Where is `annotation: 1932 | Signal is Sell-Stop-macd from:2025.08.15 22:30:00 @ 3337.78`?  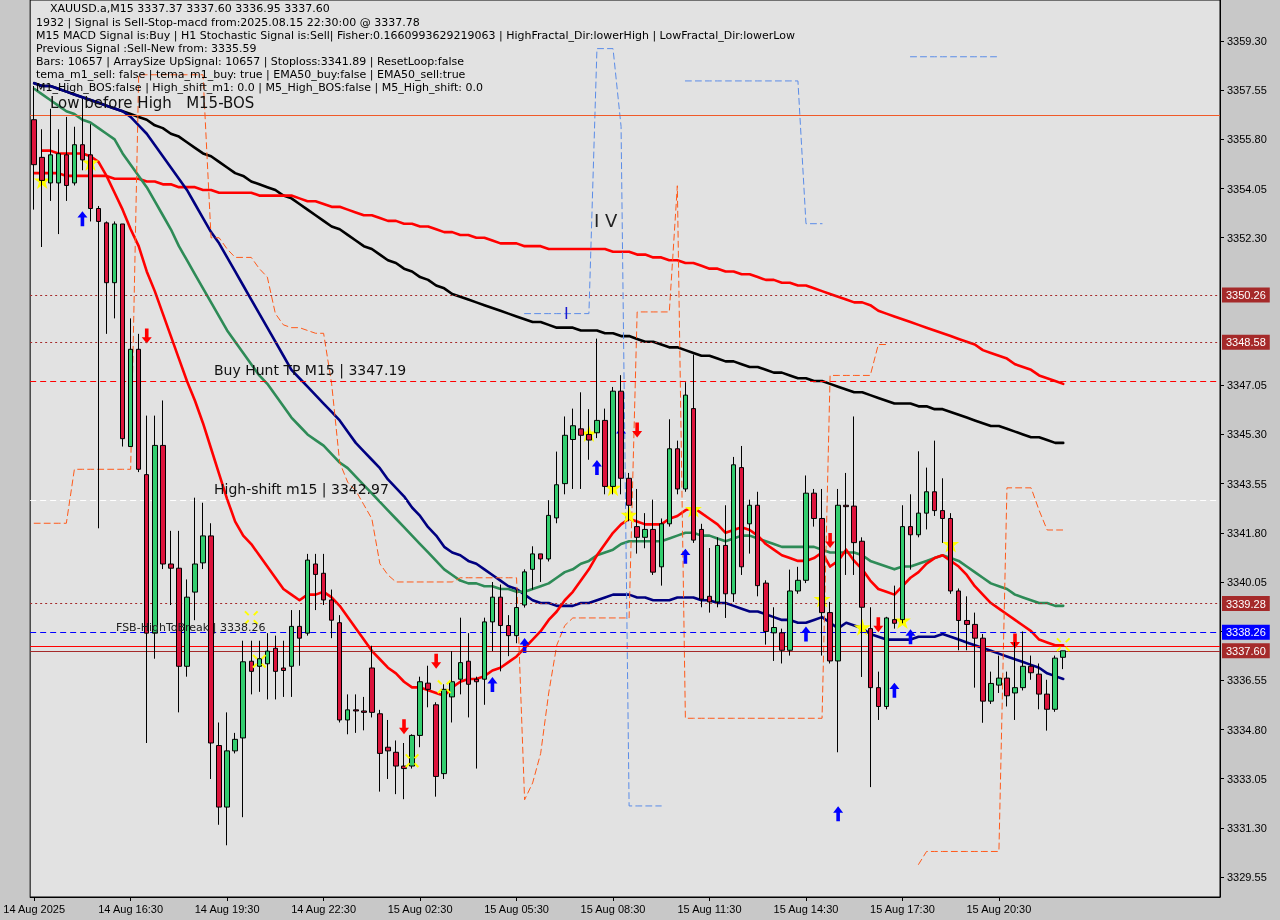 annotation: 1932 | Signal is Sell-Stop-macd from:2025.08.15 22:30:00 @ 3337.78 is located at coordinates (228, 22).